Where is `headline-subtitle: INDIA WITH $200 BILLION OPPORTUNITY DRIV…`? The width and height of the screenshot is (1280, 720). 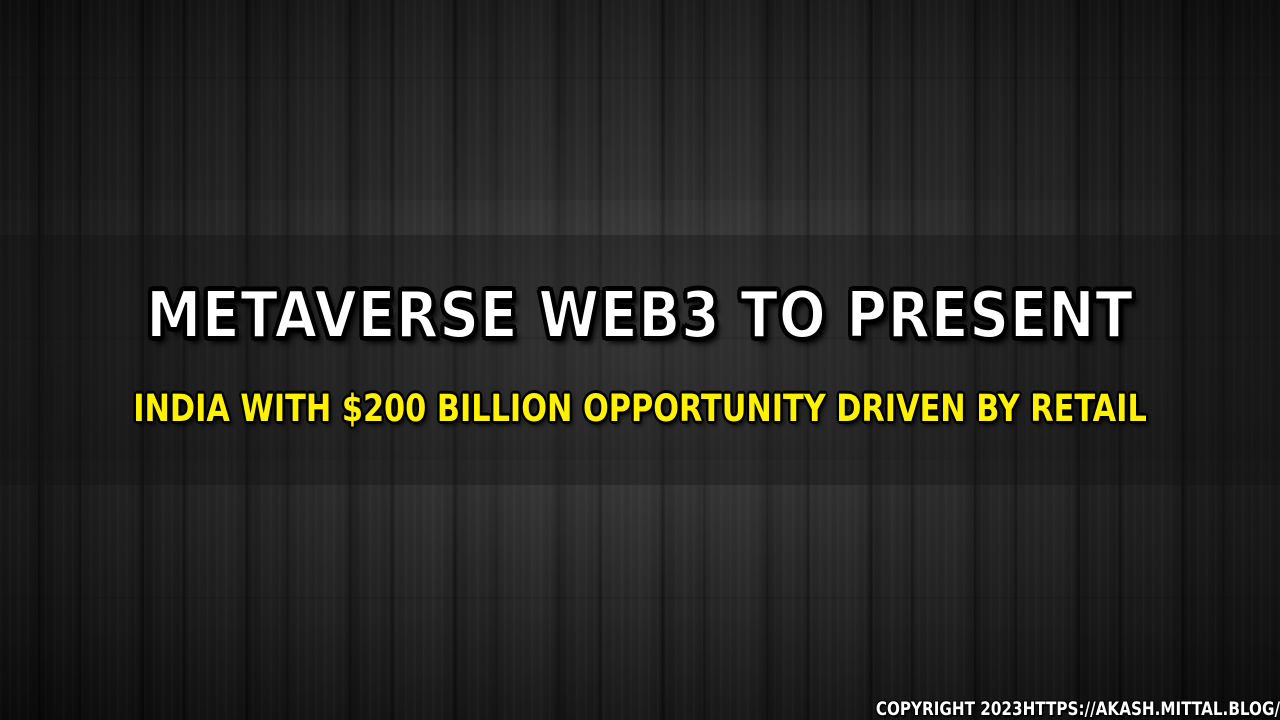
headline-subtitle: INDIA WITH $200 BILLION OPPORTUNITY DRIV… is located at coordinates (640, 408).